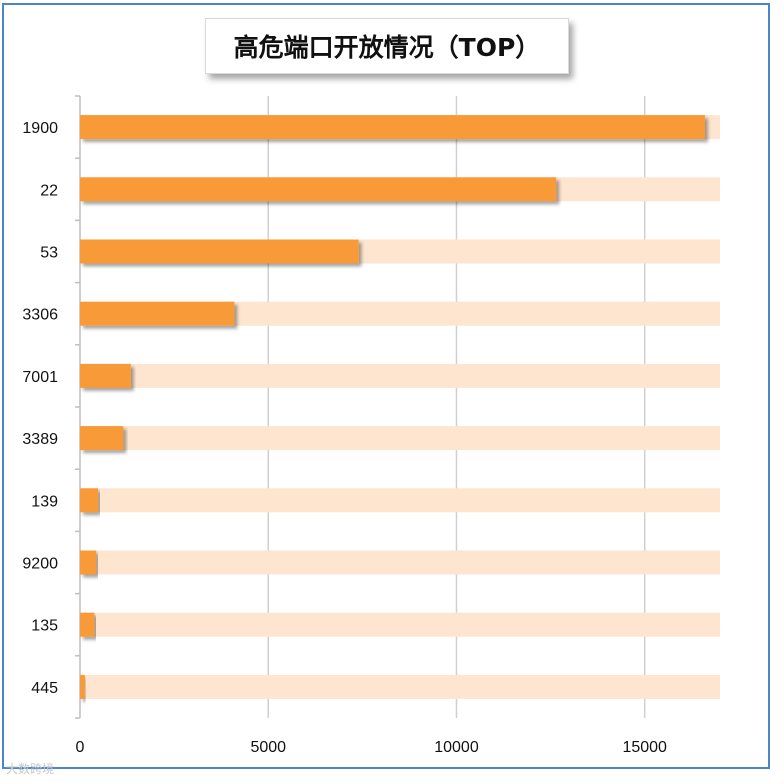  What do you see at coordinates (40, 564) in the screenshot?
I see `y-tick-label-9200: 9200` at bounding box center [40, 564].